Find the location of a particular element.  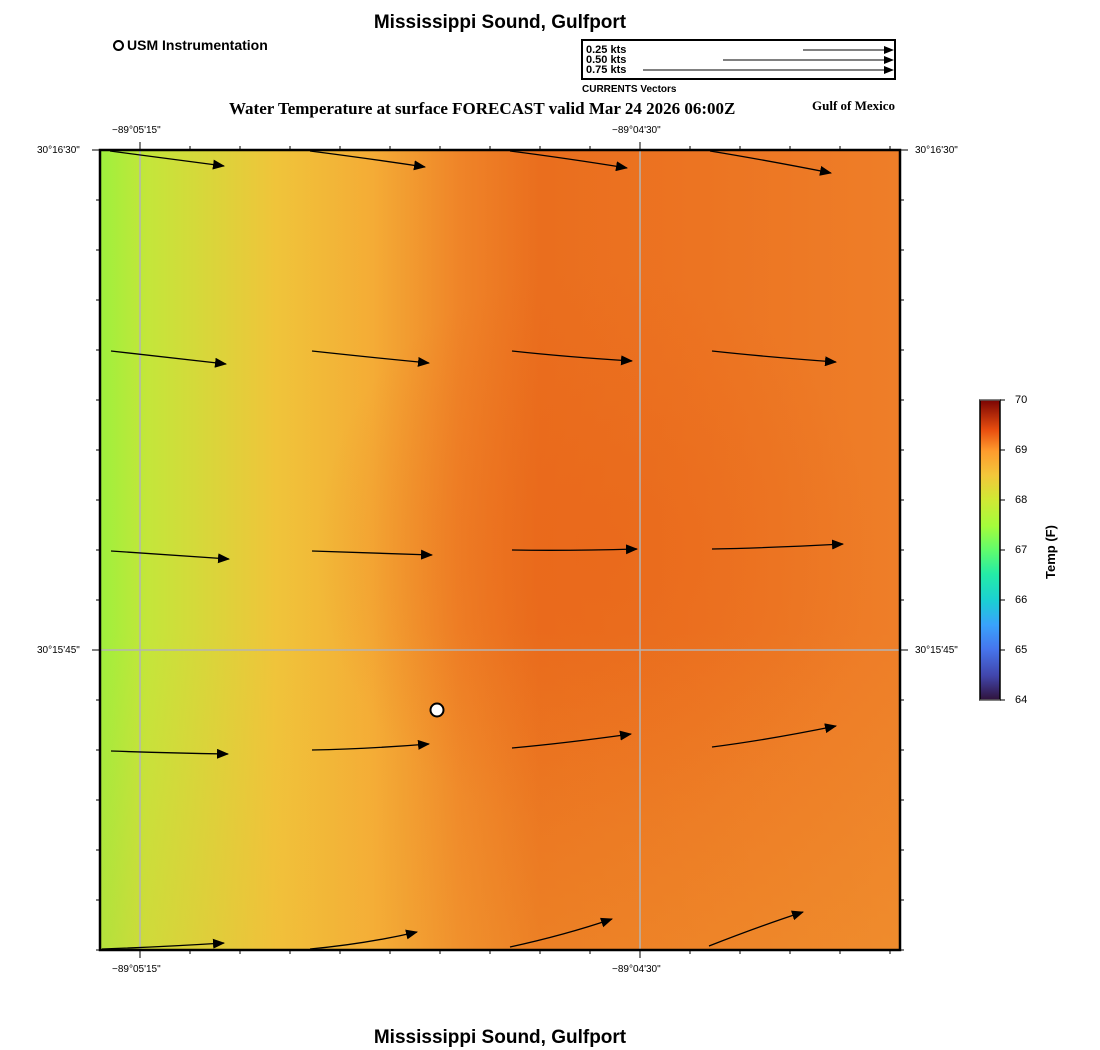

lon-label-top-2: −89°04'30" is located at coordinates (636, 130).